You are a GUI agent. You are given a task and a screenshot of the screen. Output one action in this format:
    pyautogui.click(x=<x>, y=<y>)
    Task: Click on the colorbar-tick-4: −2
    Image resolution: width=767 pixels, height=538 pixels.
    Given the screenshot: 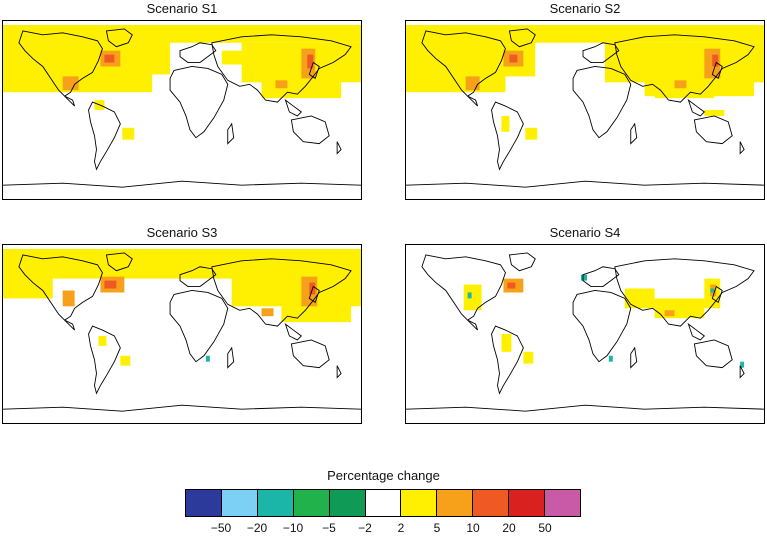 What is the action you would take?
    pyautogui.click(x=365, y=528)
    